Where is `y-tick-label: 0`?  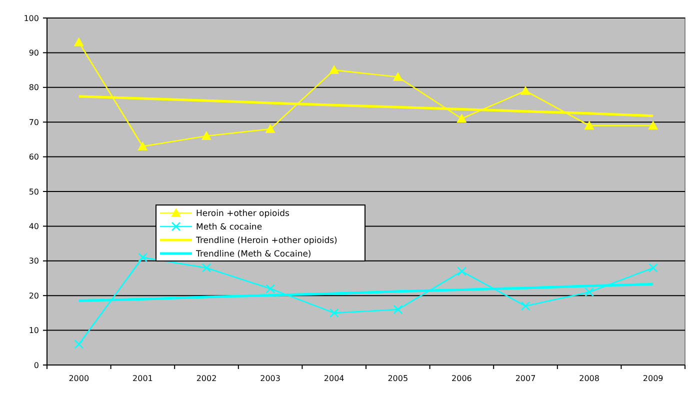 y-tick-label: 0 is located at coordinates (36, 365).